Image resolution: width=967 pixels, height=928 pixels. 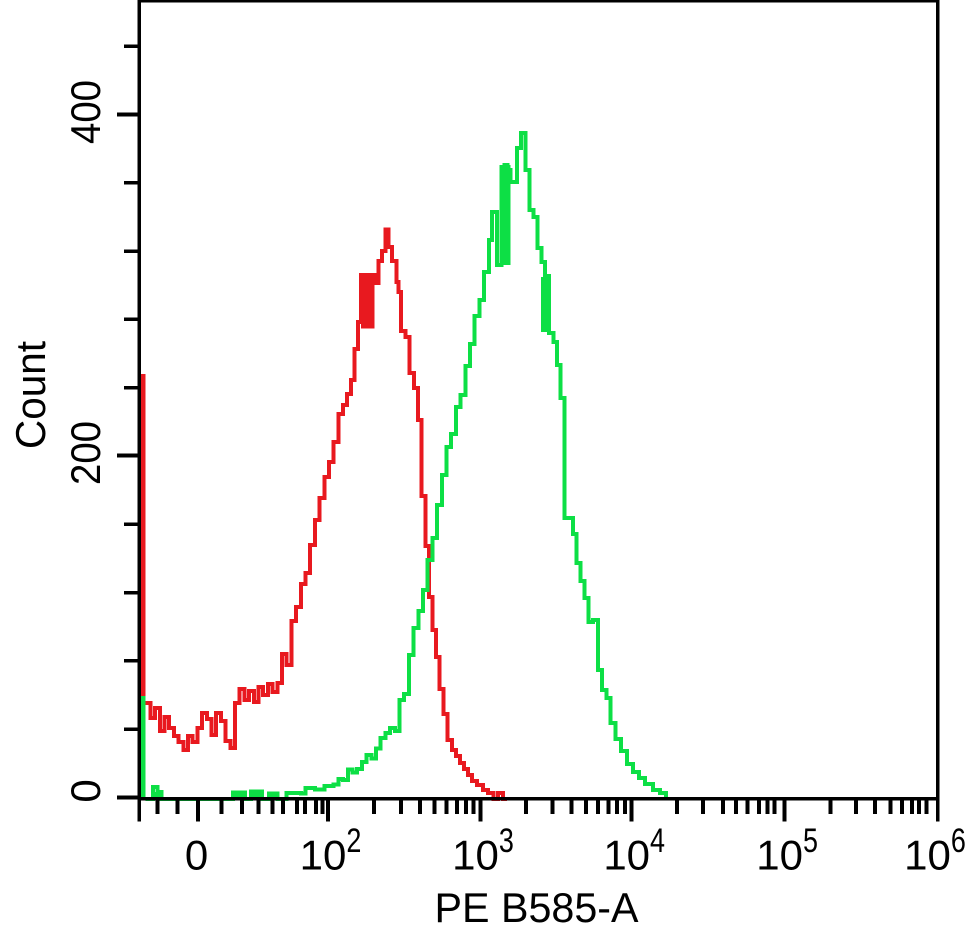 What do you see at coordinates (30, 395) in the screenshot?
I see `svg-text: Count` at bounding box center [30, 395].